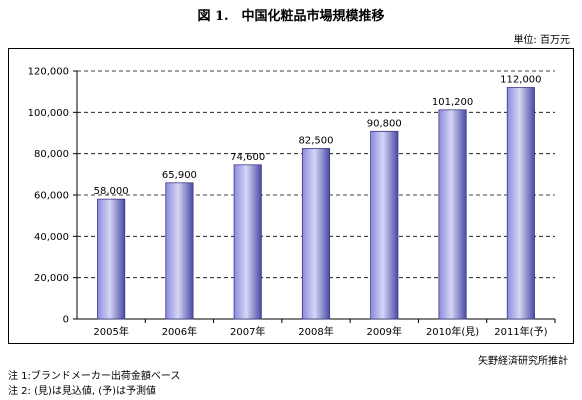 This screenshot has width=582, height=400. What do you see at coordinates (316, 141) in the screenshot?
I see `data-label: 82,500` at bounding box center [316, 141].